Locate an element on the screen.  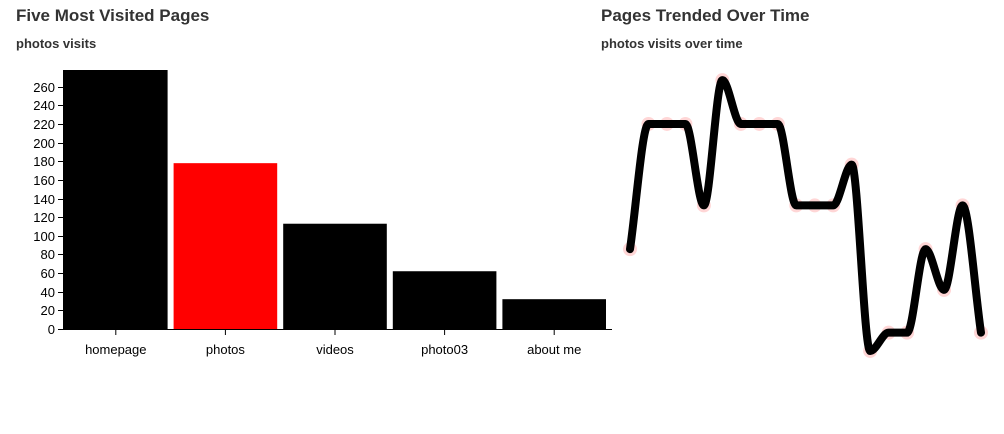
y-tick-label: 240 is located at coordinates (44, 105).